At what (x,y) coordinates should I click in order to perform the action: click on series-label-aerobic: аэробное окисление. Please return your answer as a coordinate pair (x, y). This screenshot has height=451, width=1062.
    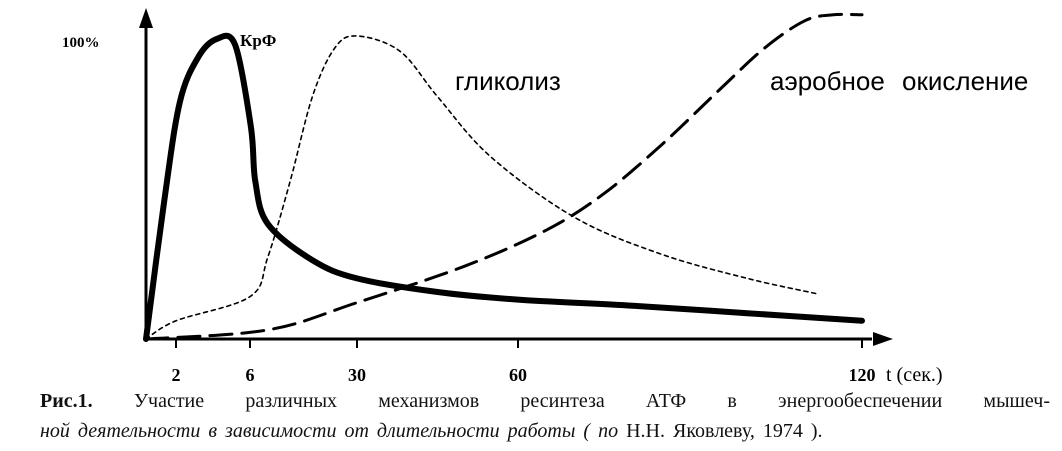
    Looking at the image, I should click on (899, 81).